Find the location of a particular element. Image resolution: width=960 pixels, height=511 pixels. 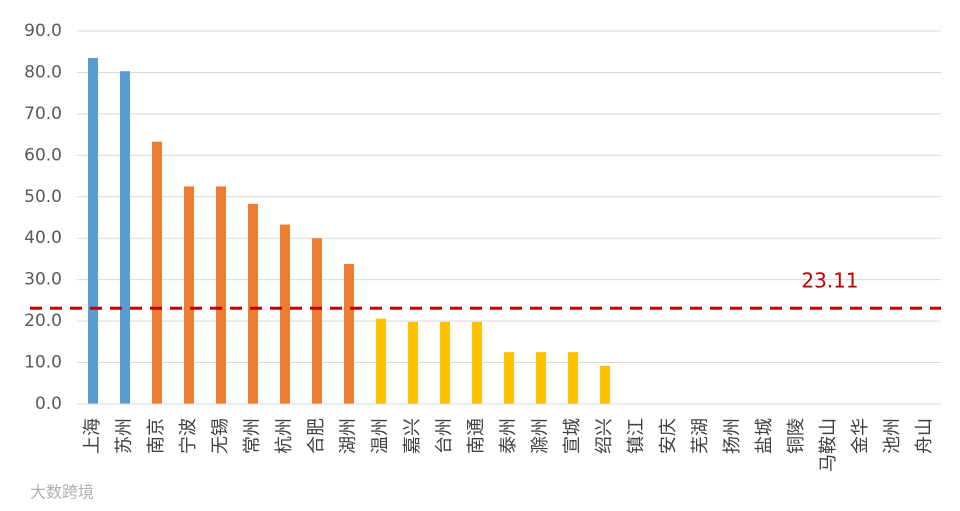

y-tick-label: 50.0 is located at coordinates (43, 197).